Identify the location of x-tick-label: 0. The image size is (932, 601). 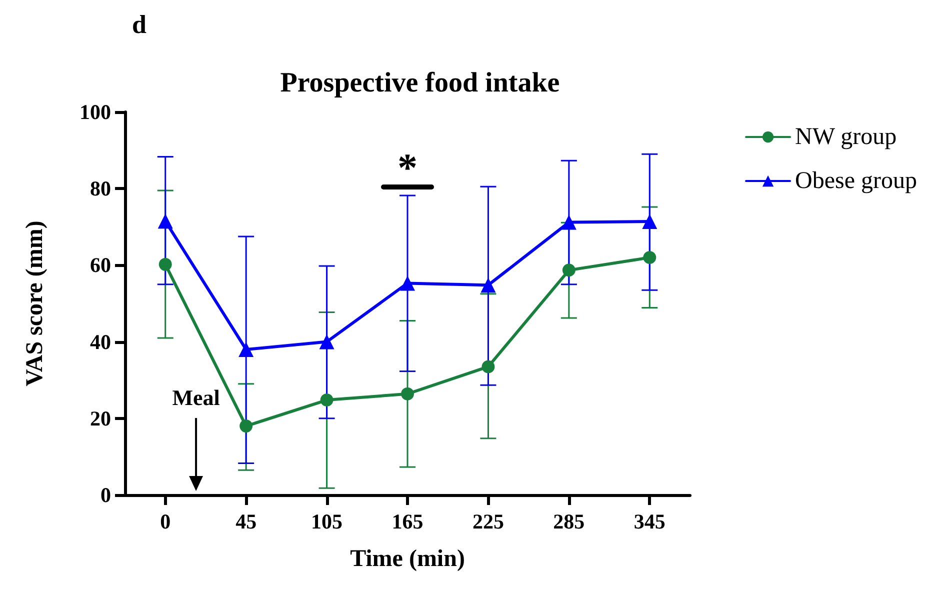
(165, 522).